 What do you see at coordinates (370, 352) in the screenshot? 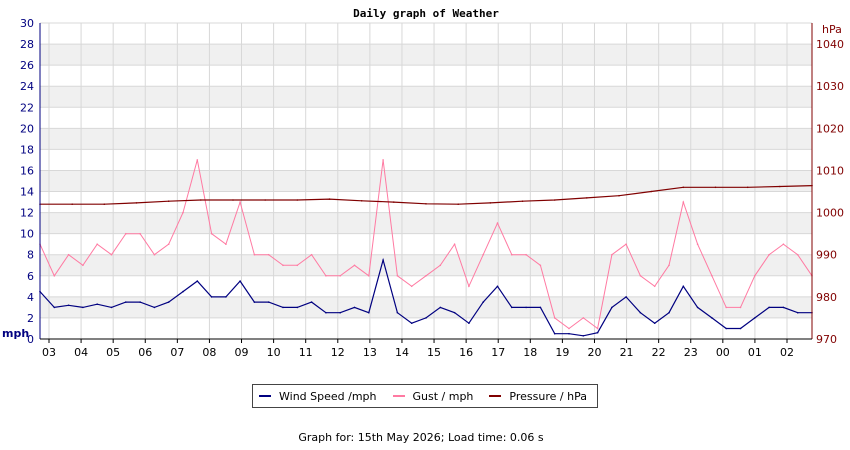
I see `x-tick-label: 13` at bounding box center [370, 352].